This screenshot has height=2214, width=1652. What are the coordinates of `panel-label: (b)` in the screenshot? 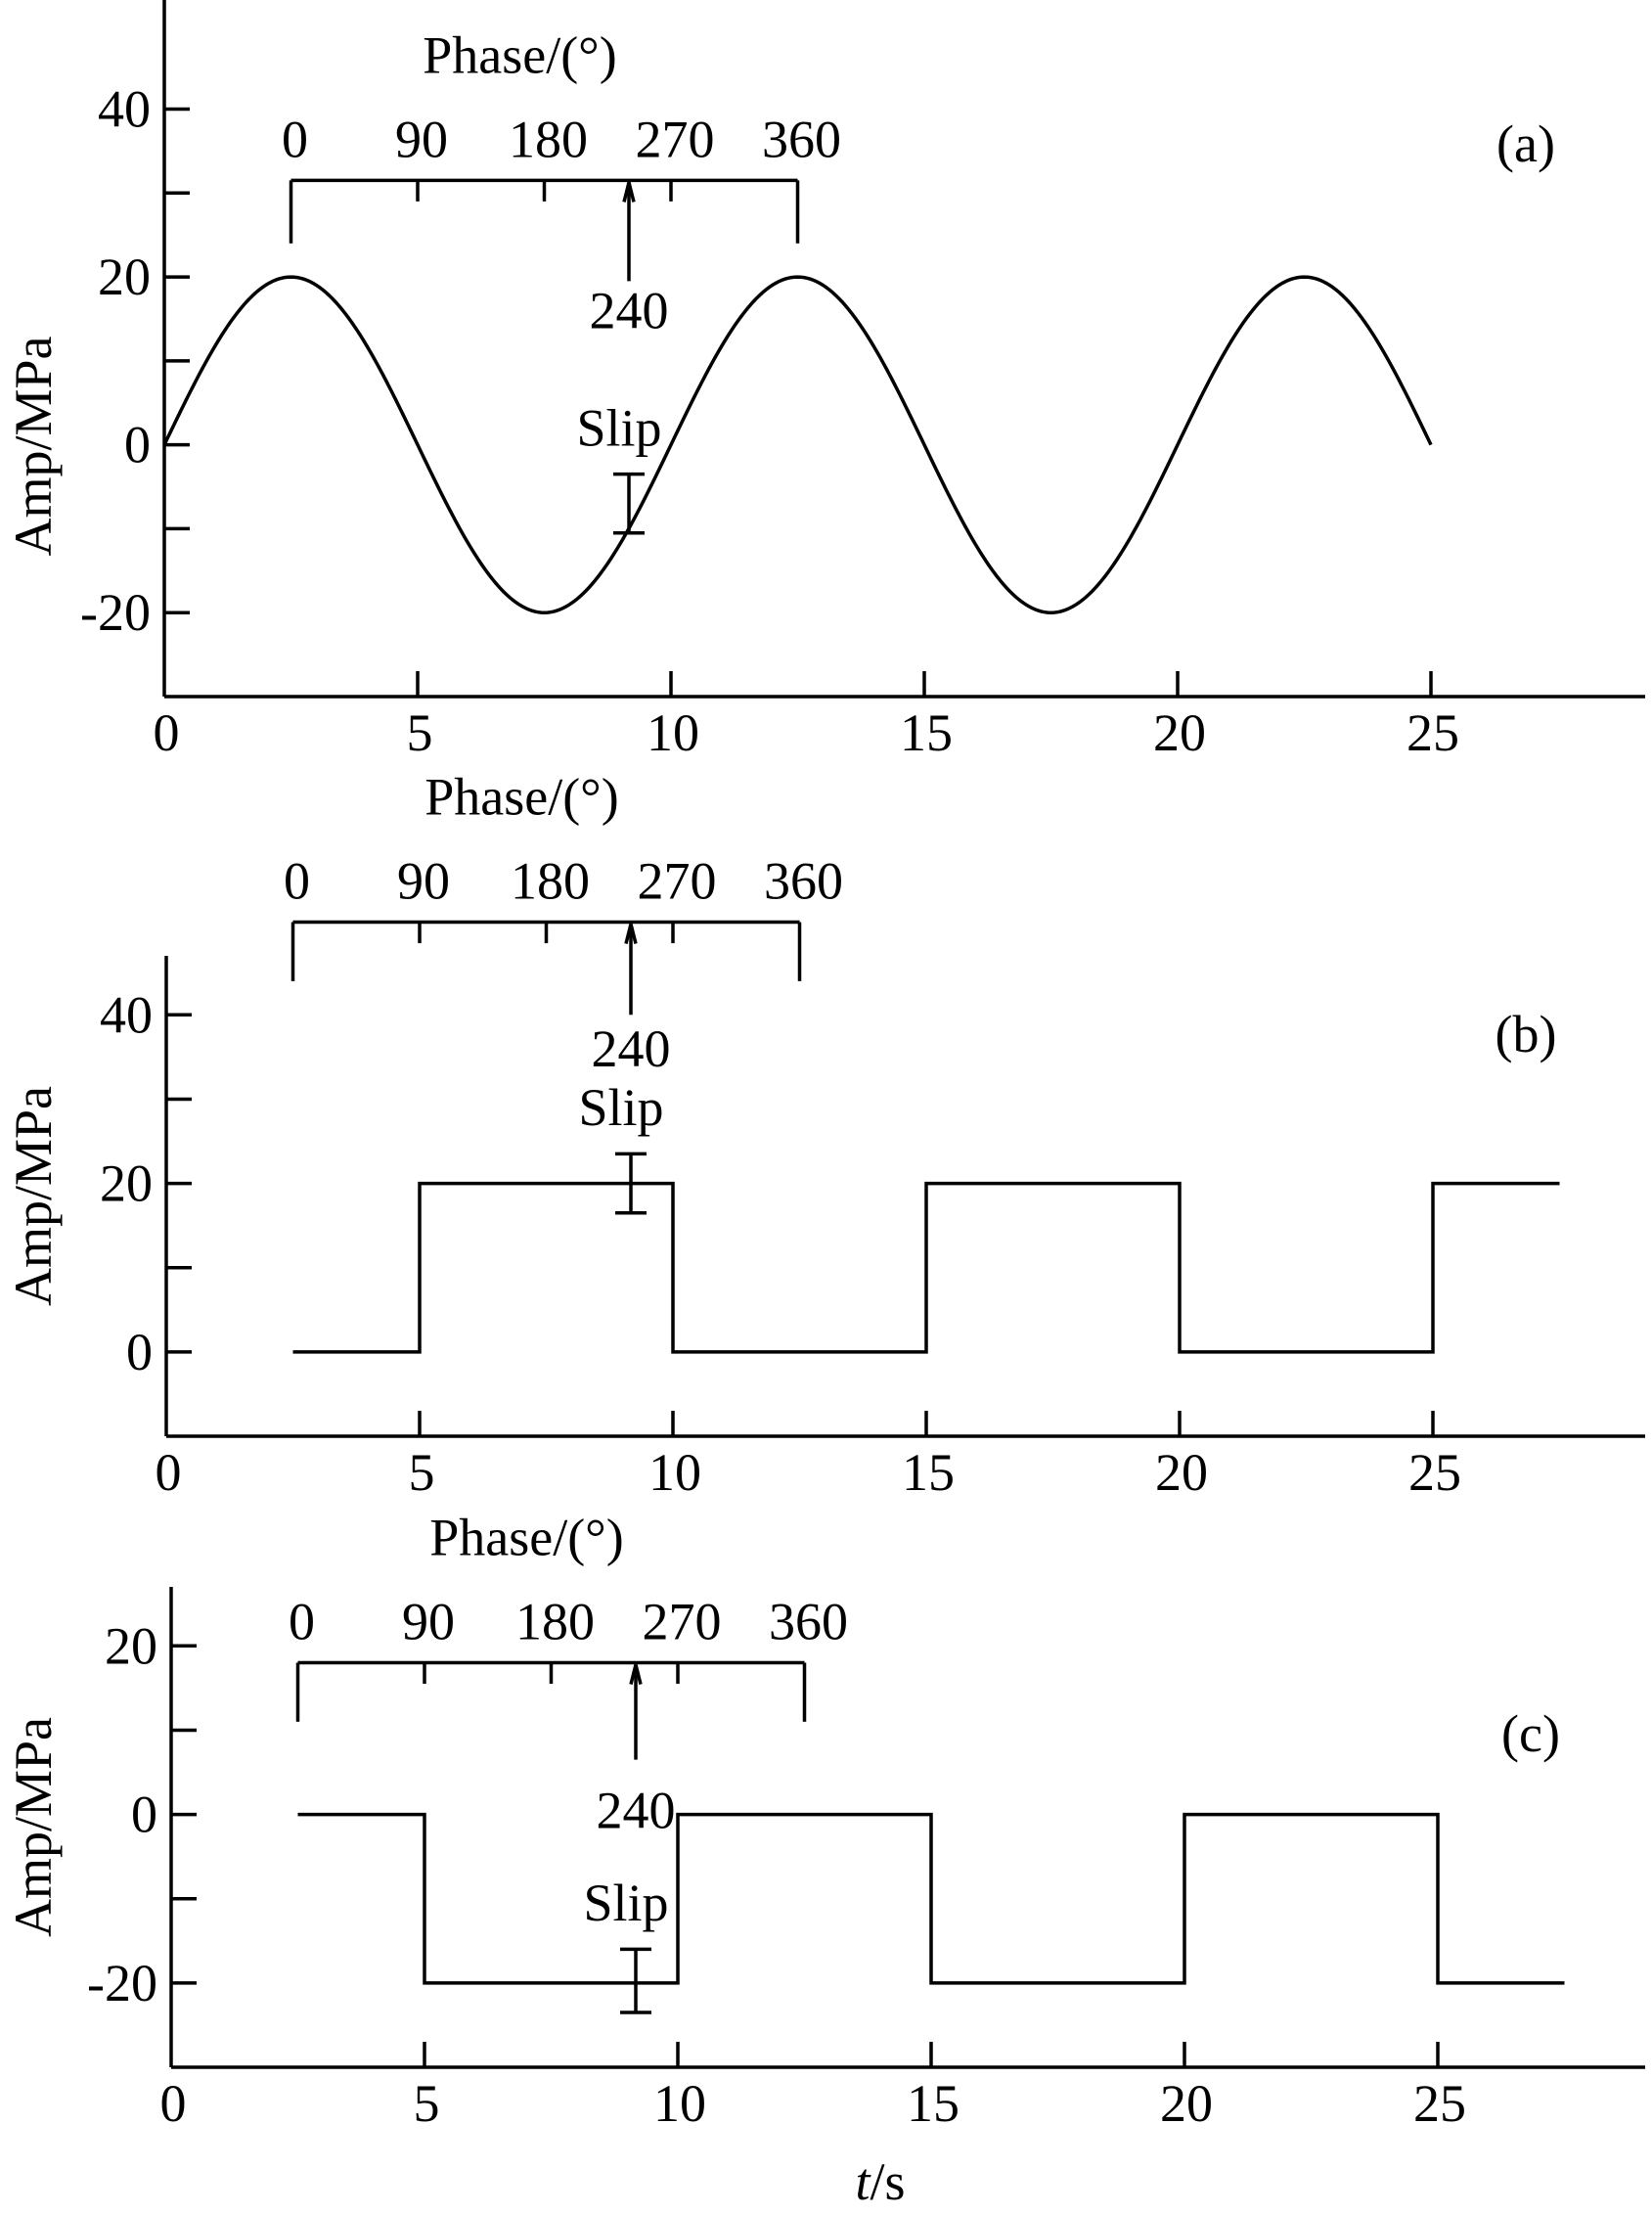 It's located at (1527, 1034).